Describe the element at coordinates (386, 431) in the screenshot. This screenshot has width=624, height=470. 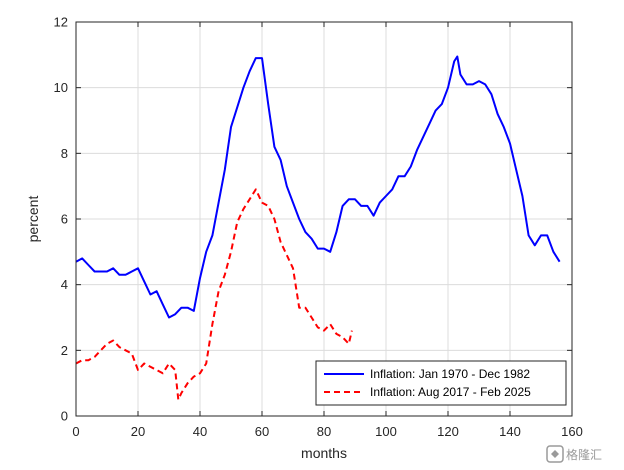
I see `x-tick-label: 100` at that location.